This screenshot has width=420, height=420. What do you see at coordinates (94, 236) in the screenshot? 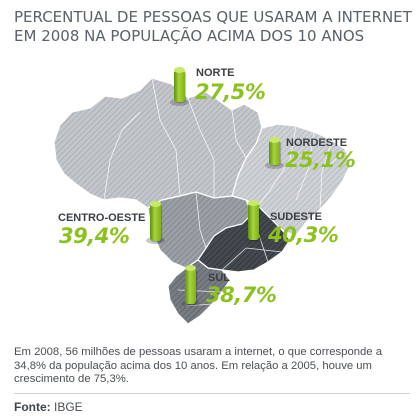
I see `value-centro-oeste: 39,4%` at bounding box center [94, 236].